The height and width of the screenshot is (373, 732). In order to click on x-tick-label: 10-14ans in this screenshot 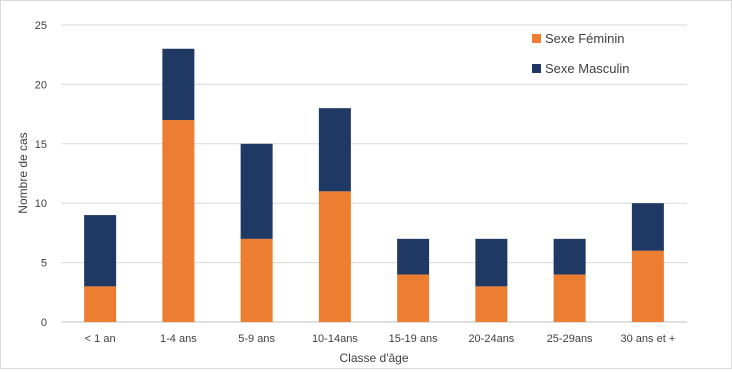, I will do `click(335, 339)`.